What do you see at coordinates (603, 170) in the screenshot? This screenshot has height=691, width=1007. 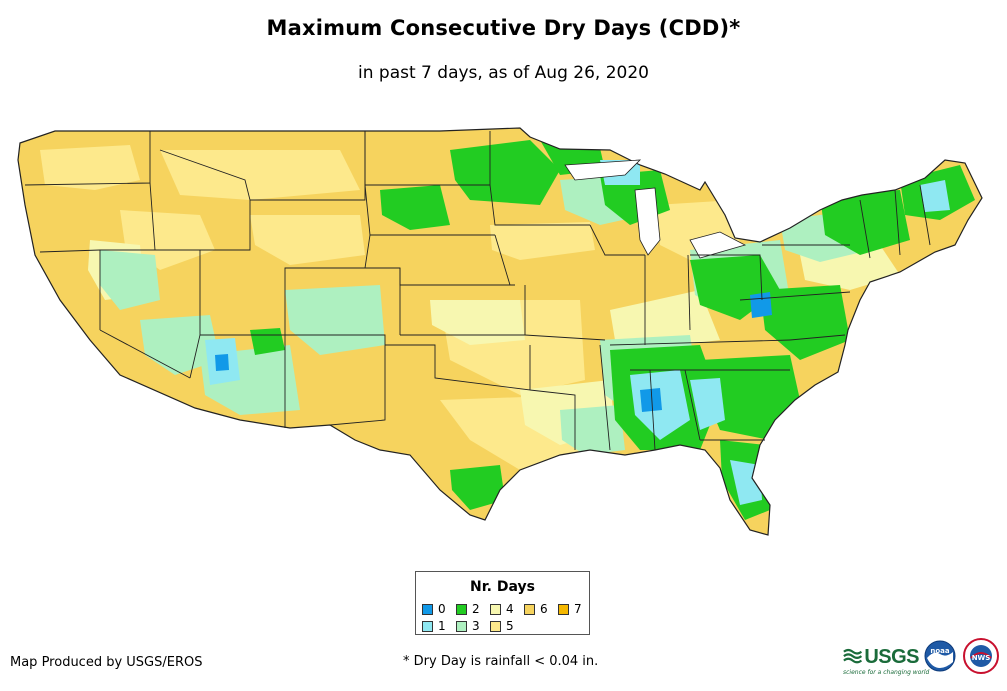 I see `lake-superior` at bounding box center [603, 170].